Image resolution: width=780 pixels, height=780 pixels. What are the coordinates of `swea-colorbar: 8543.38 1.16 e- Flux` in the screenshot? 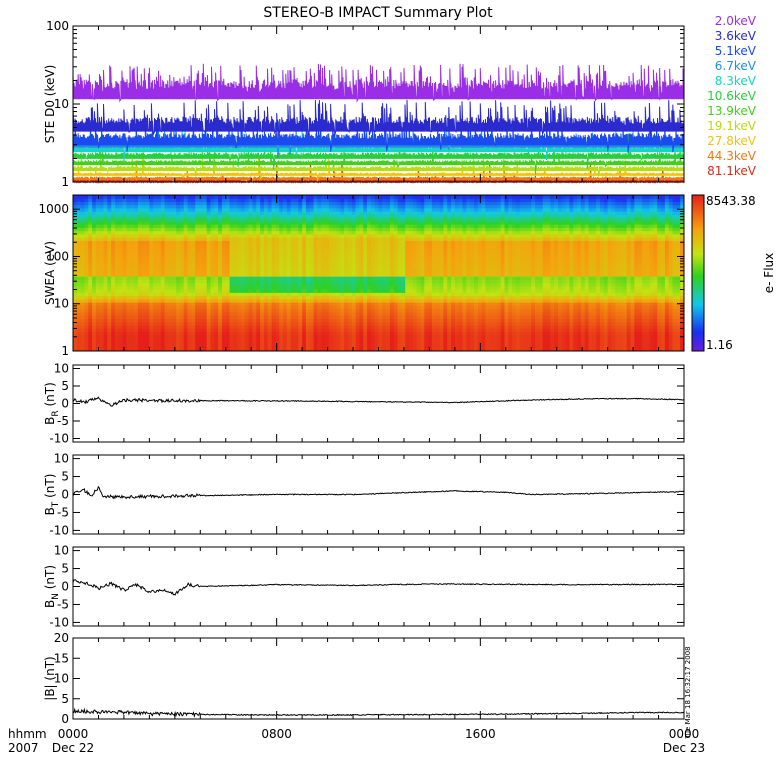 It's located at (733, 273).